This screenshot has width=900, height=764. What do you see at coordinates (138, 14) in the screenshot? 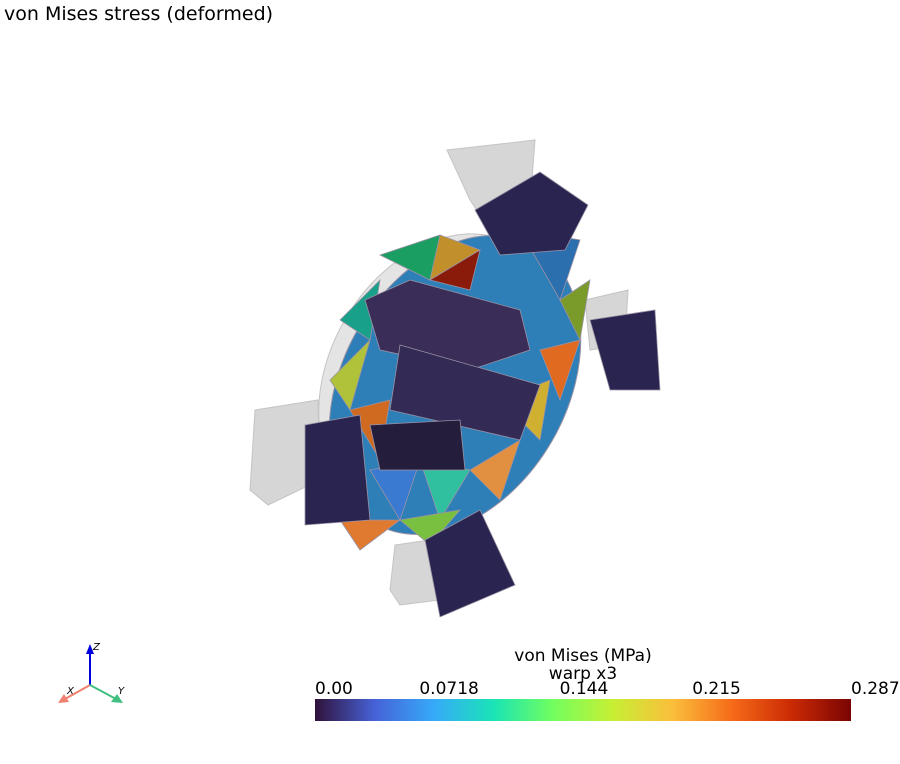
I see `title: von Mises stress (deformed)` at bounding box center [138, 14].